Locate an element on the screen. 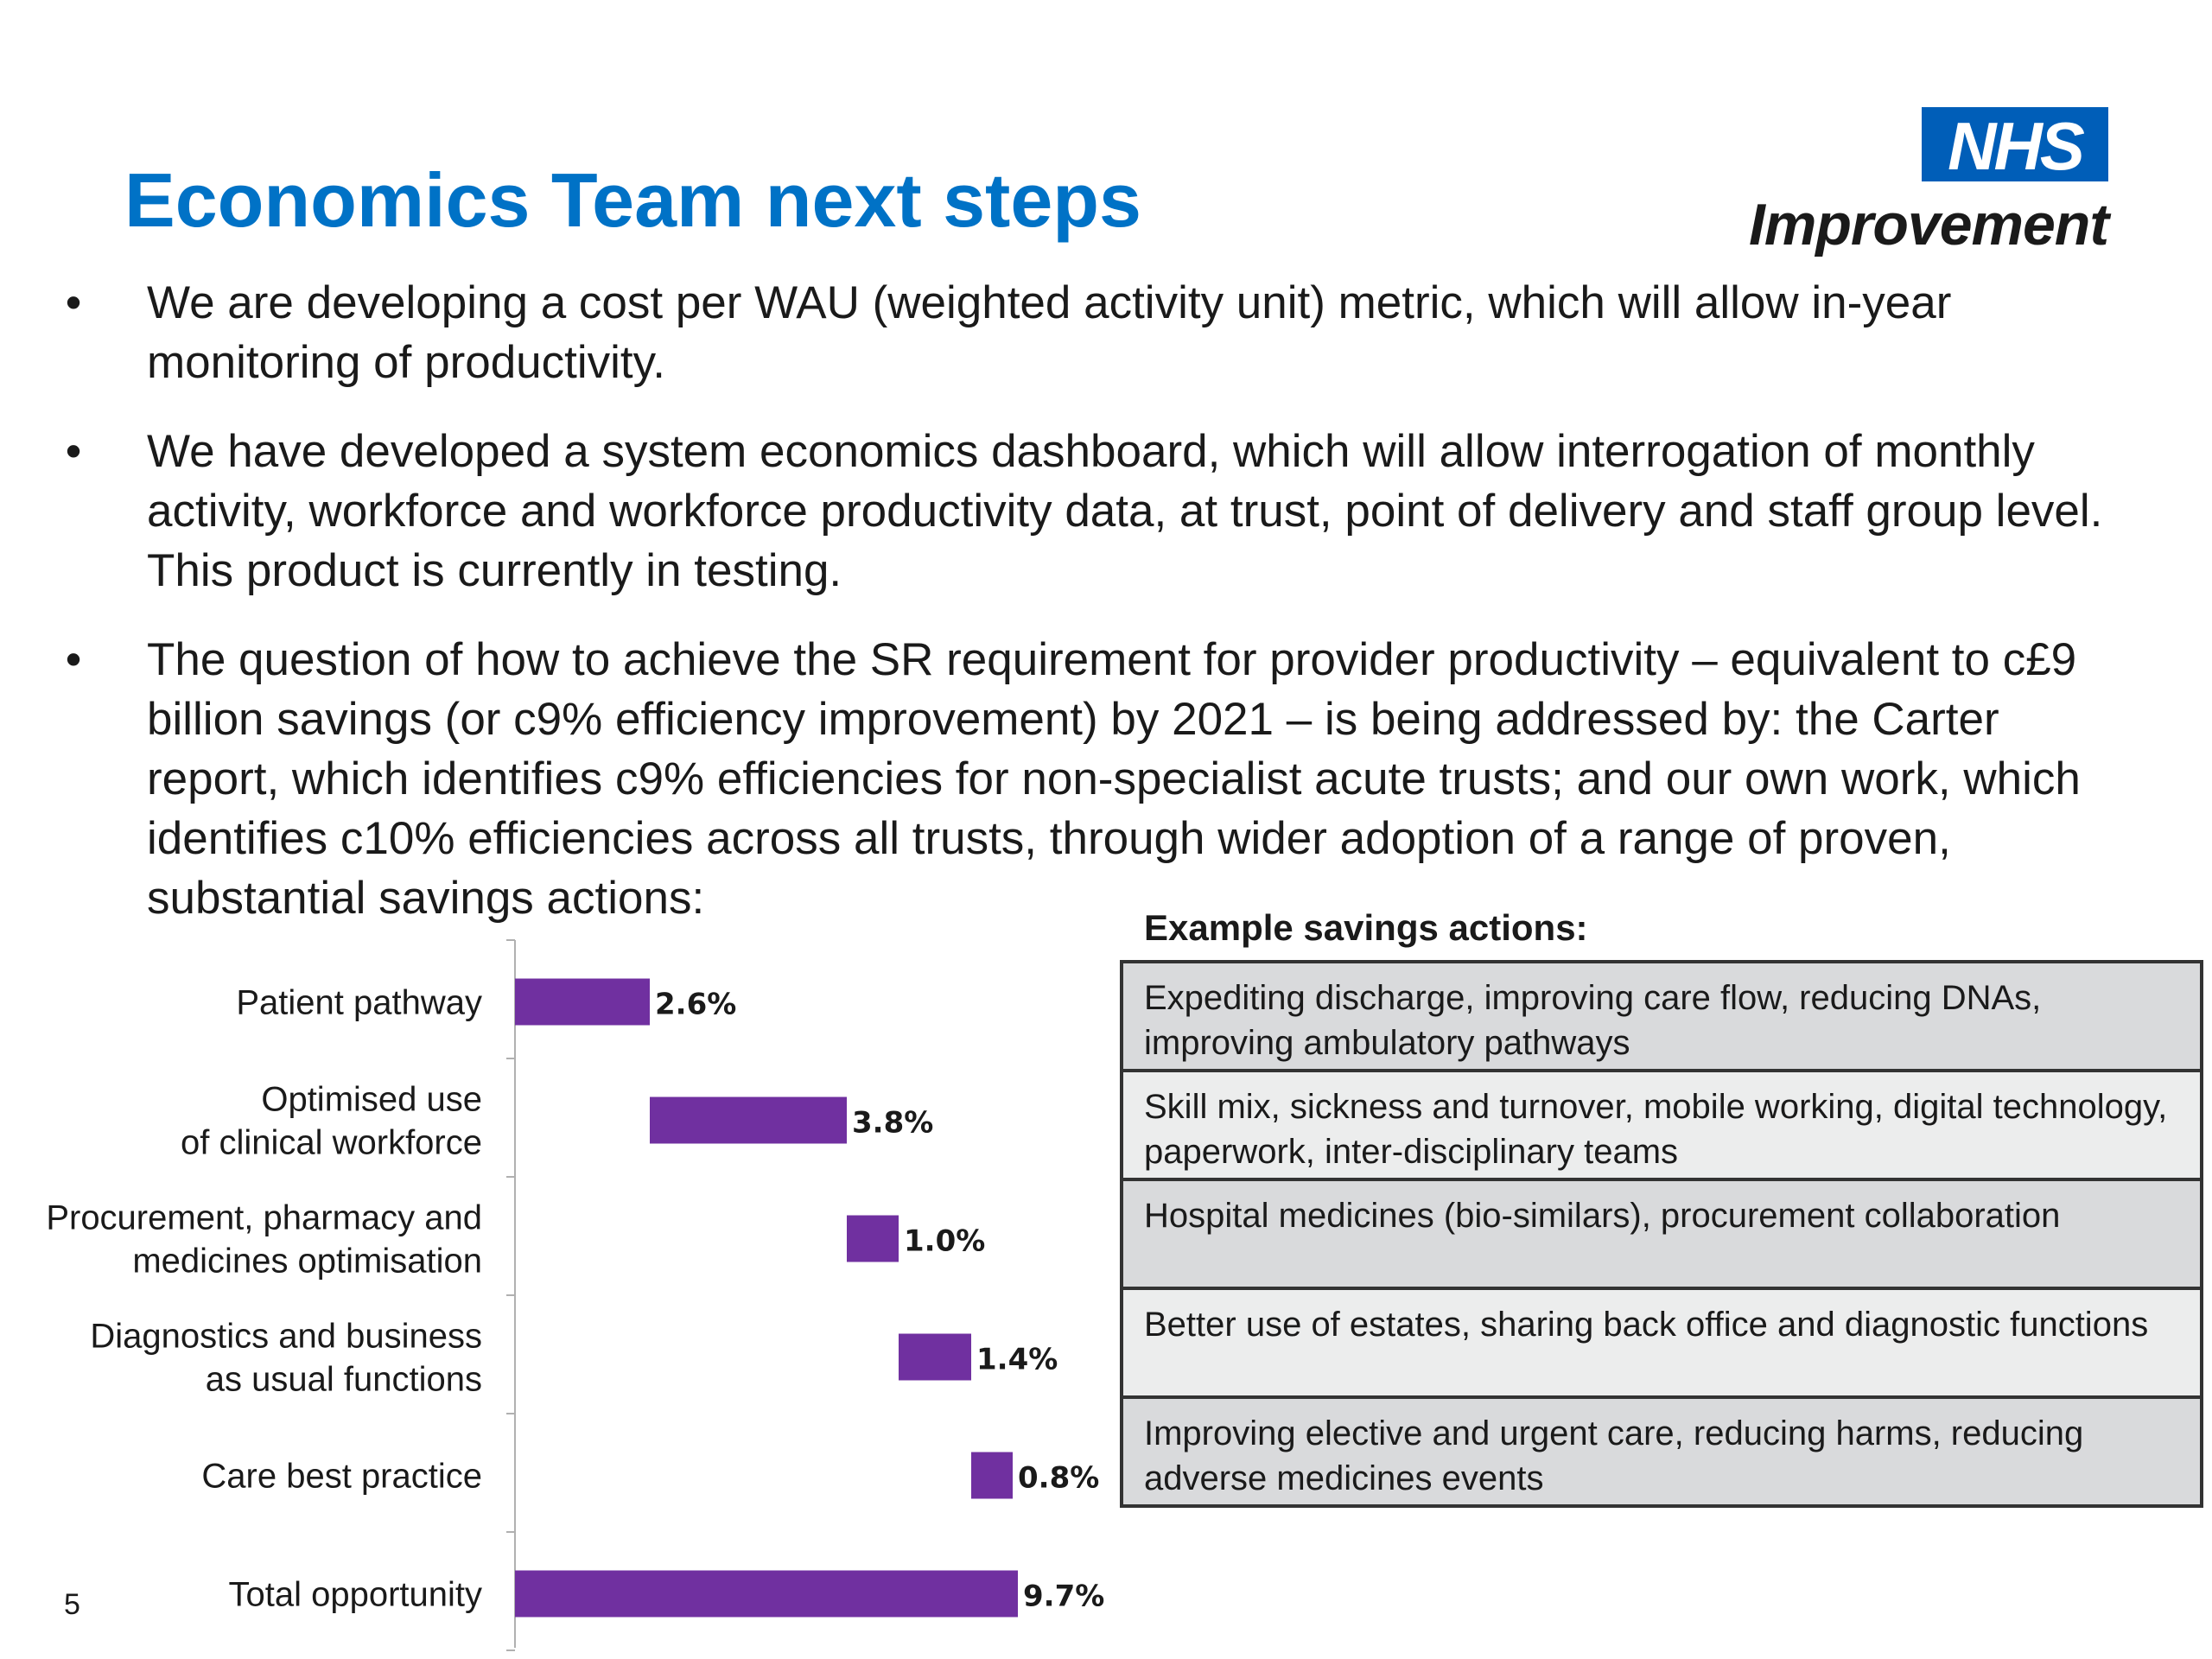 The width and height of the screenshot is (2212, 1659). category-label: Patient pathway is located at coordinates (359, 1003).